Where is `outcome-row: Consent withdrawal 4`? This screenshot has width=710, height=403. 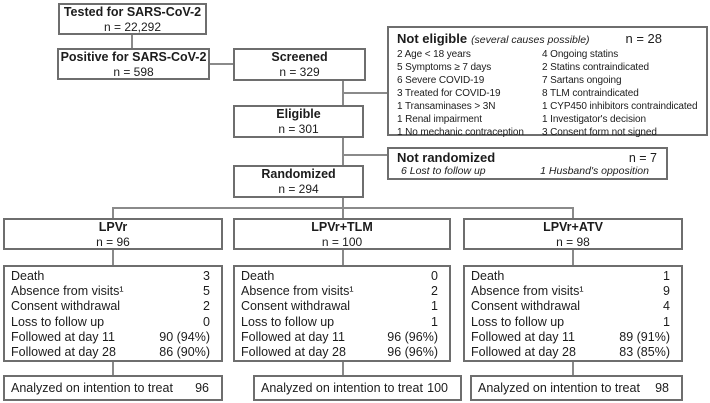 outcome-row: Consent withdrawal 4 is located at coordinates (570, 306).